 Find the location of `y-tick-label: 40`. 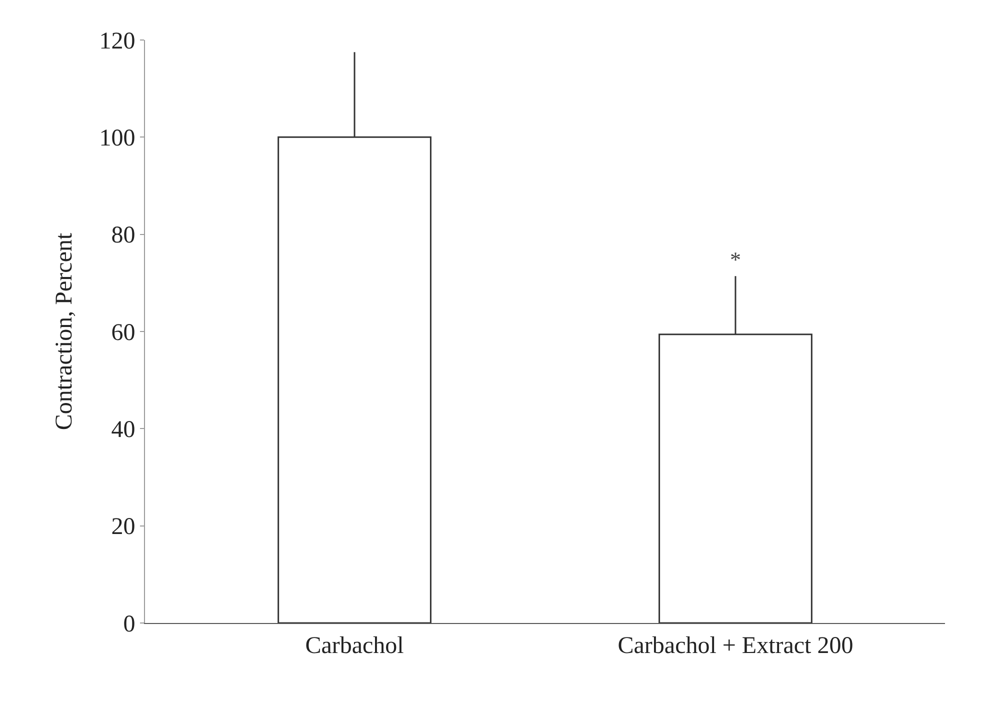

y-tick-label: 40 is located at coordinates (123, 430).